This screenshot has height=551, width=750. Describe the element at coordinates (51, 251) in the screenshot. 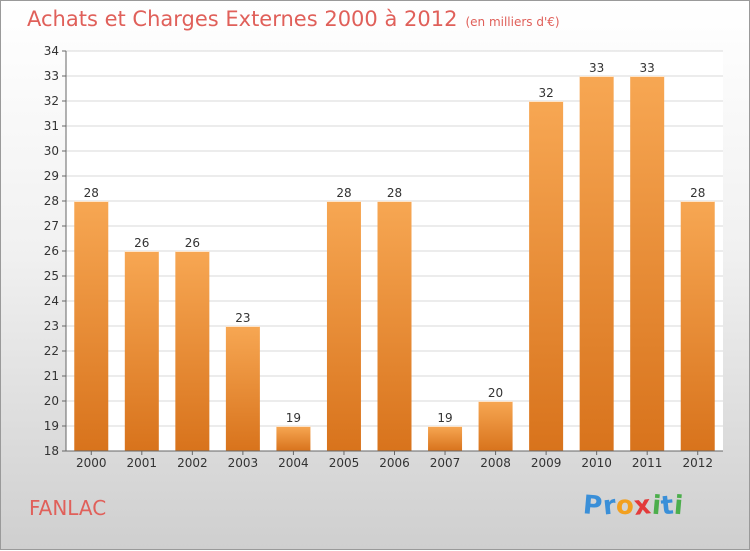

I see `y-tick-label: 26` at that location.